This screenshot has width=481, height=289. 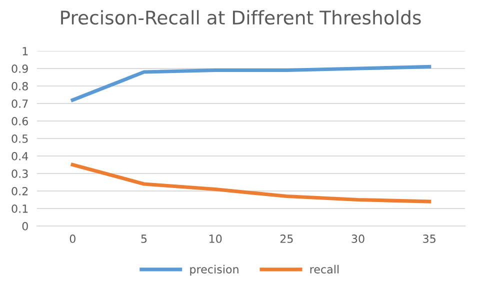 What do you see at coordinates (215, 238) in the screenshot?
I see `x-tick-label: 10` at bounding box center [215, 238].